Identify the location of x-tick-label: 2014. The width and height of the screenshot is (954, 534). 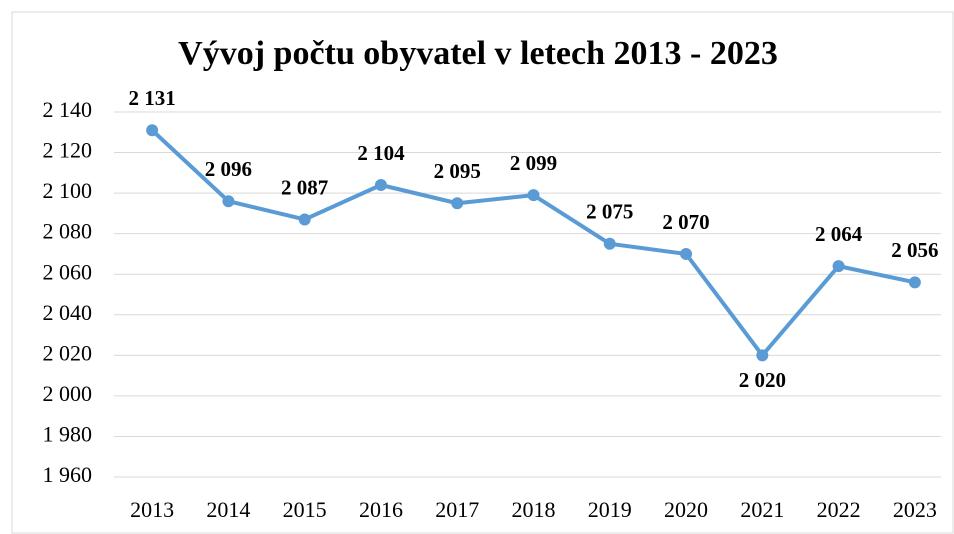
(228, 509).